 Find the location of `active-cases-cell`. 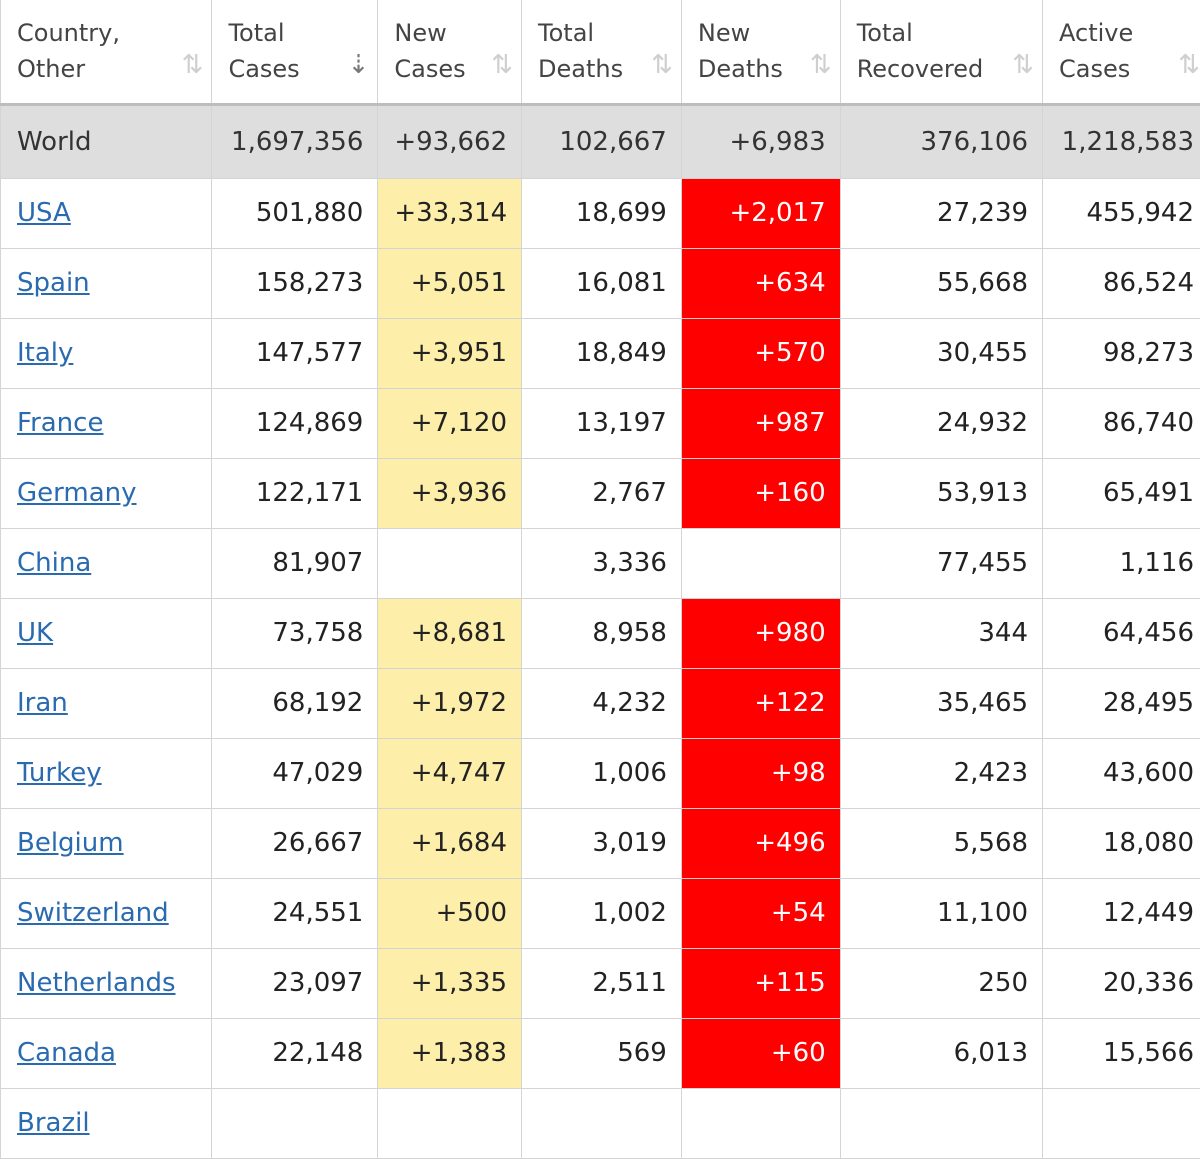

active-cases-cell is located at coordinates (1121, 1123).